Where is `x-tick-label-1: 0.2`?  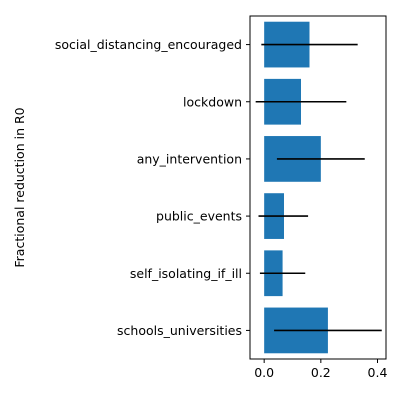
x-tick-label-1: 0.2 is located at coordinates (321, 372).